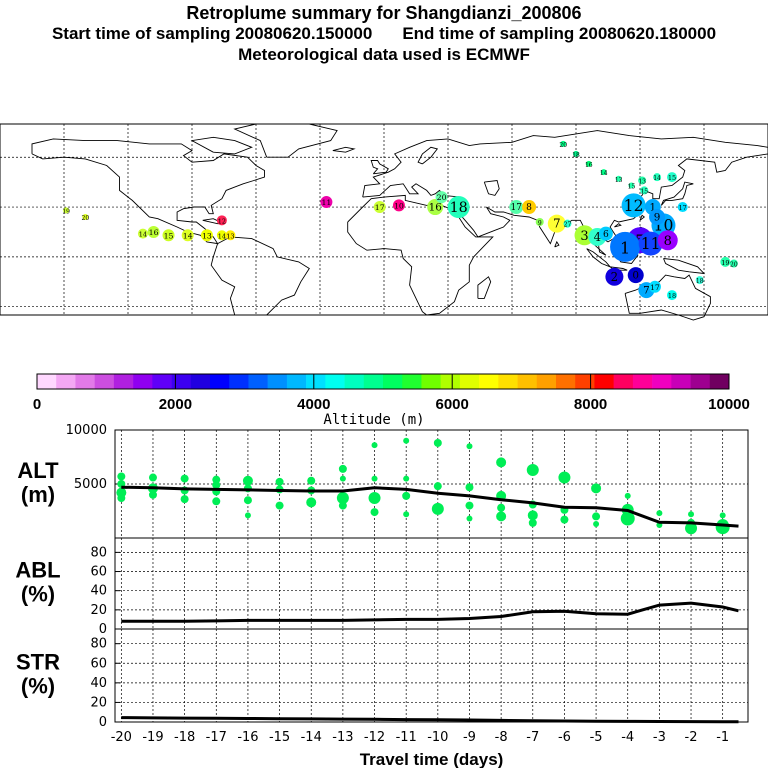 The height and width of the screenshot is (768, 768). What do you see at coordinates (216, 737) in the screenshot?
I see `x-tick-label: -17` at bounding box center [216, 737].